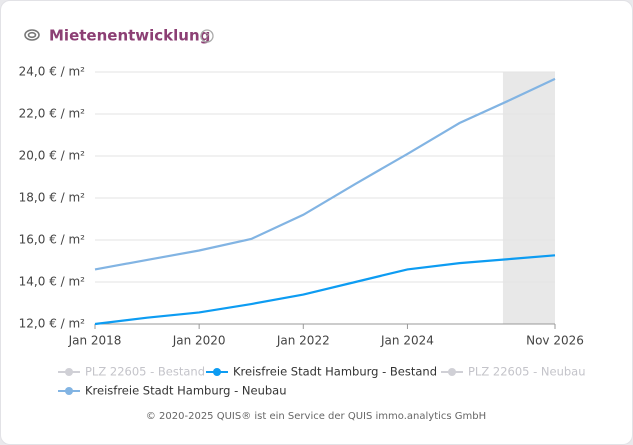 The height and width of the screenshot is (445, 633). I want to click on x-tick-label: Jan 2018, so click(95, 341).